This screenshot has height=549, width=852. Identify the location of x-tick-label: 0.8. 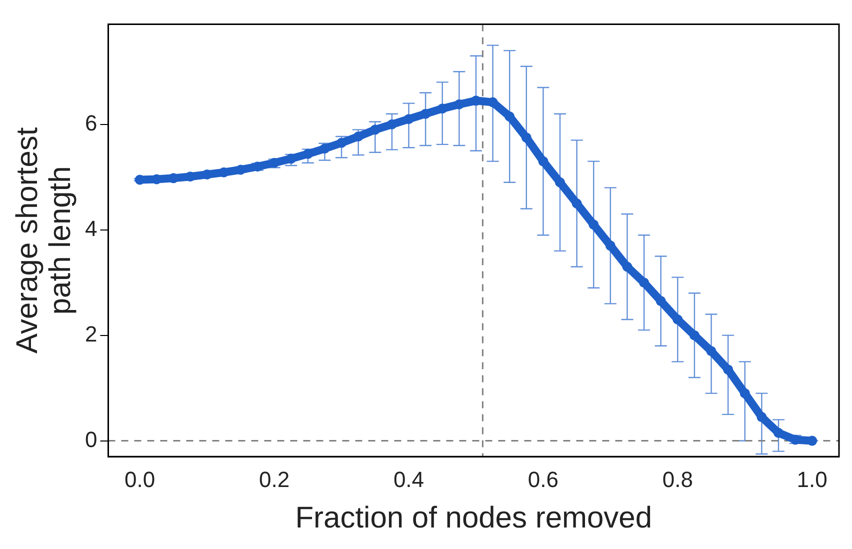
(677, 479).